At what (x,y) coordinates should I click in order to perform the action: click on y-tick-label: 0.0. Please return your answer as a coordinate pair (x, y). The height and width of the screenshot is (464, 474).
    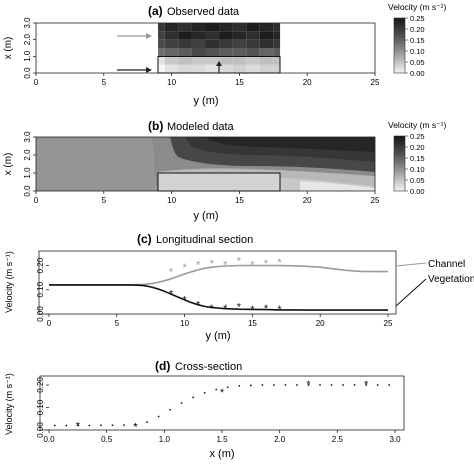
    Looking at the image, I should click on (27, 73).